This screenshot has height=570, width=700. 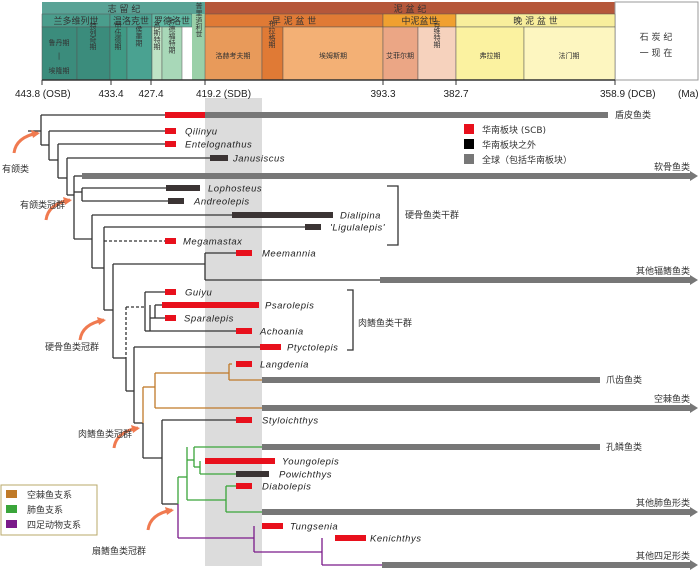 I want to click on clade-label: 肉鳍鱼类冠群, so click(x=105, y=434).